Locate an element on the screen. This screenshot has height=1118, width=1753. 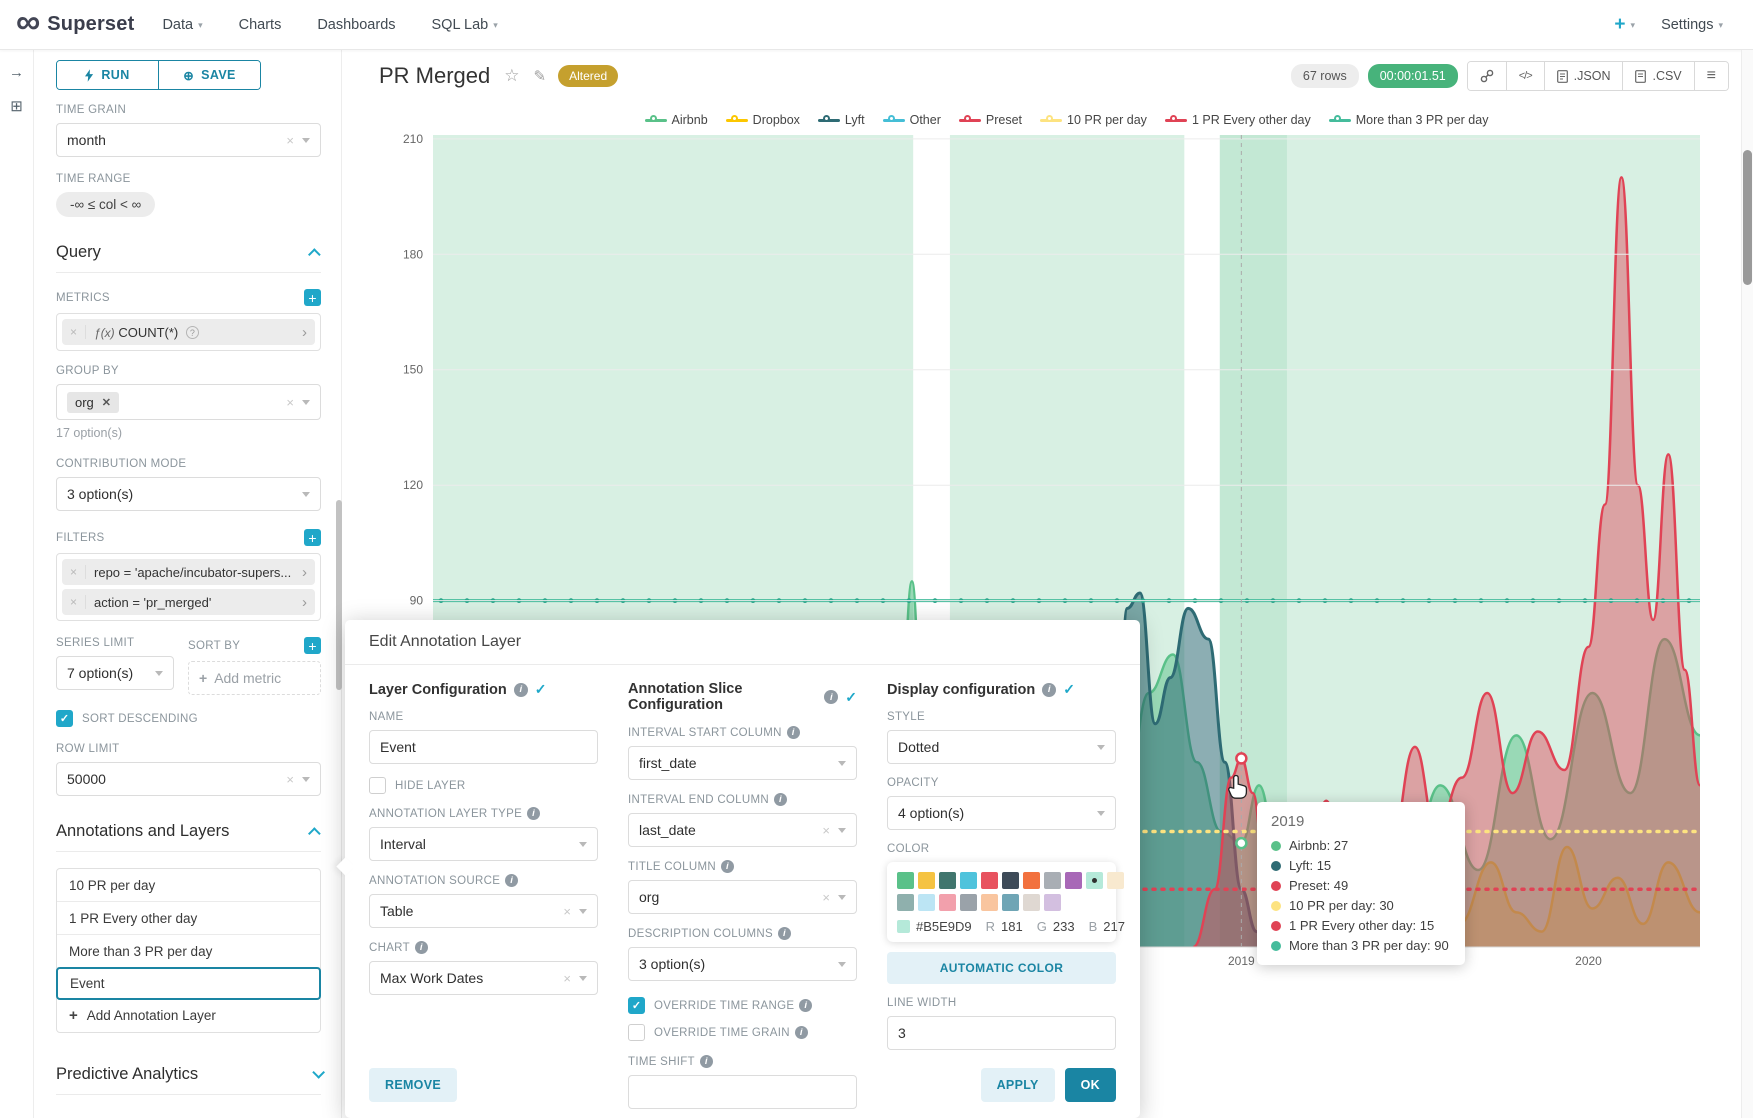
query-section-header: Query is located at coordinates (188, 258).